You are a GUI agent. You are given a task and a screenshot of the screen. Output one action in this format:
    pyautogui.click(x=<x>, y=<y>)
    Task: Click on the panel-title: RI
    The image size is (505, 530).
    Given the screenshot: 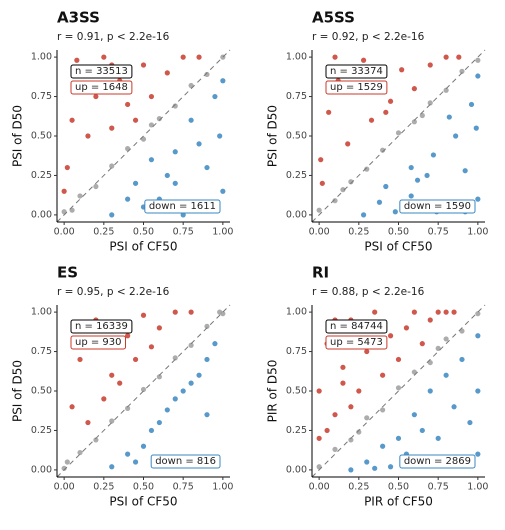 What is the action you would take?
    pyautogui.click(x=320, y=273)
    